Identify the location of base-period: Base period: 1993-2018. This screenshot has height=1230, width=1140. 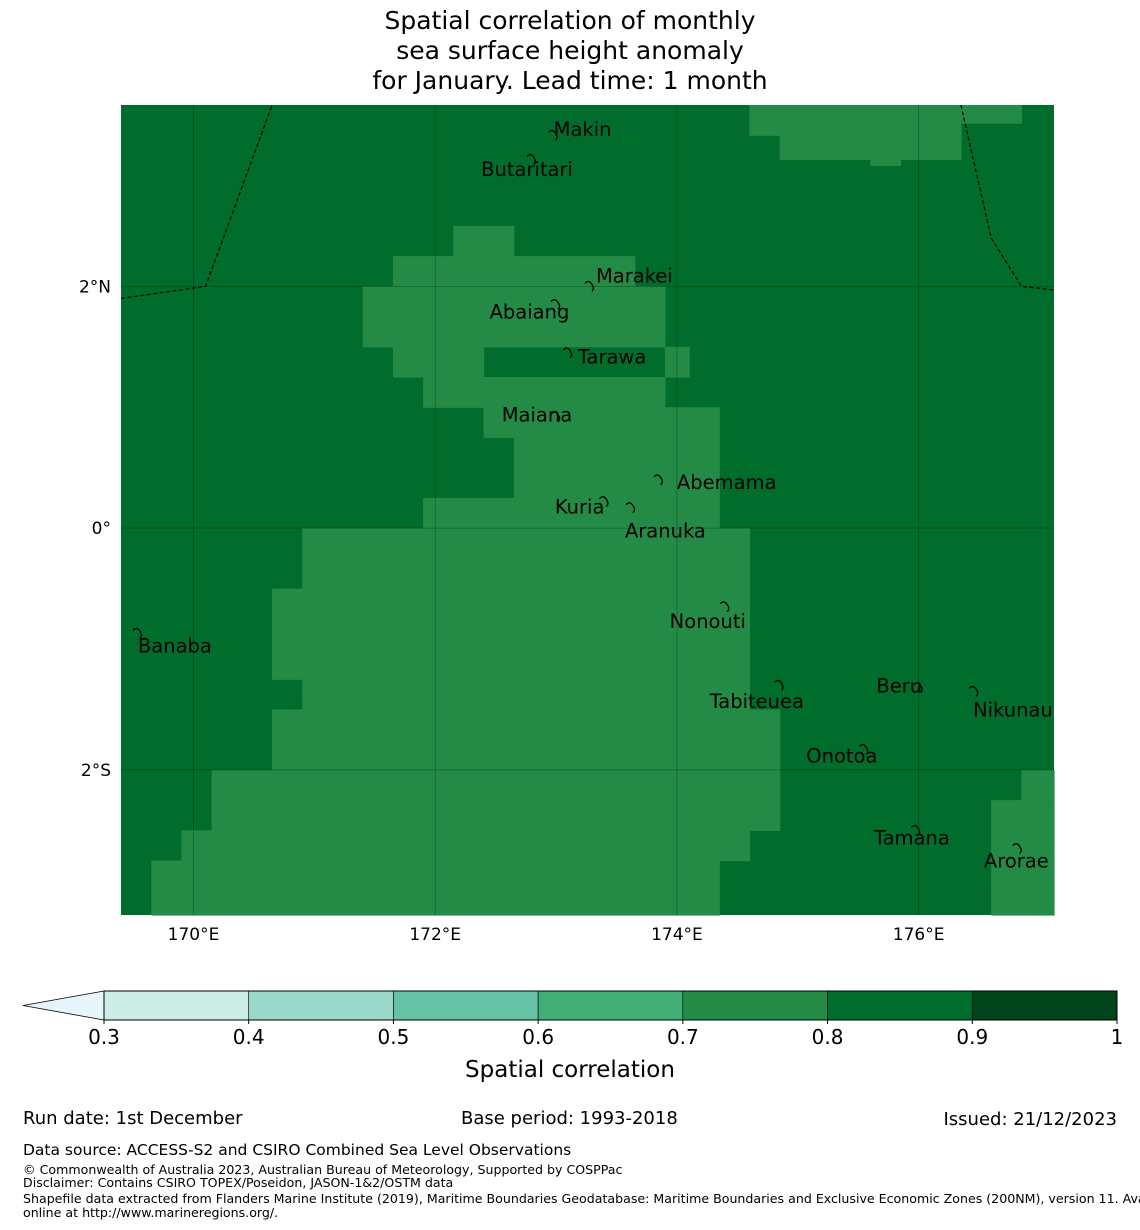
(569, 1118).